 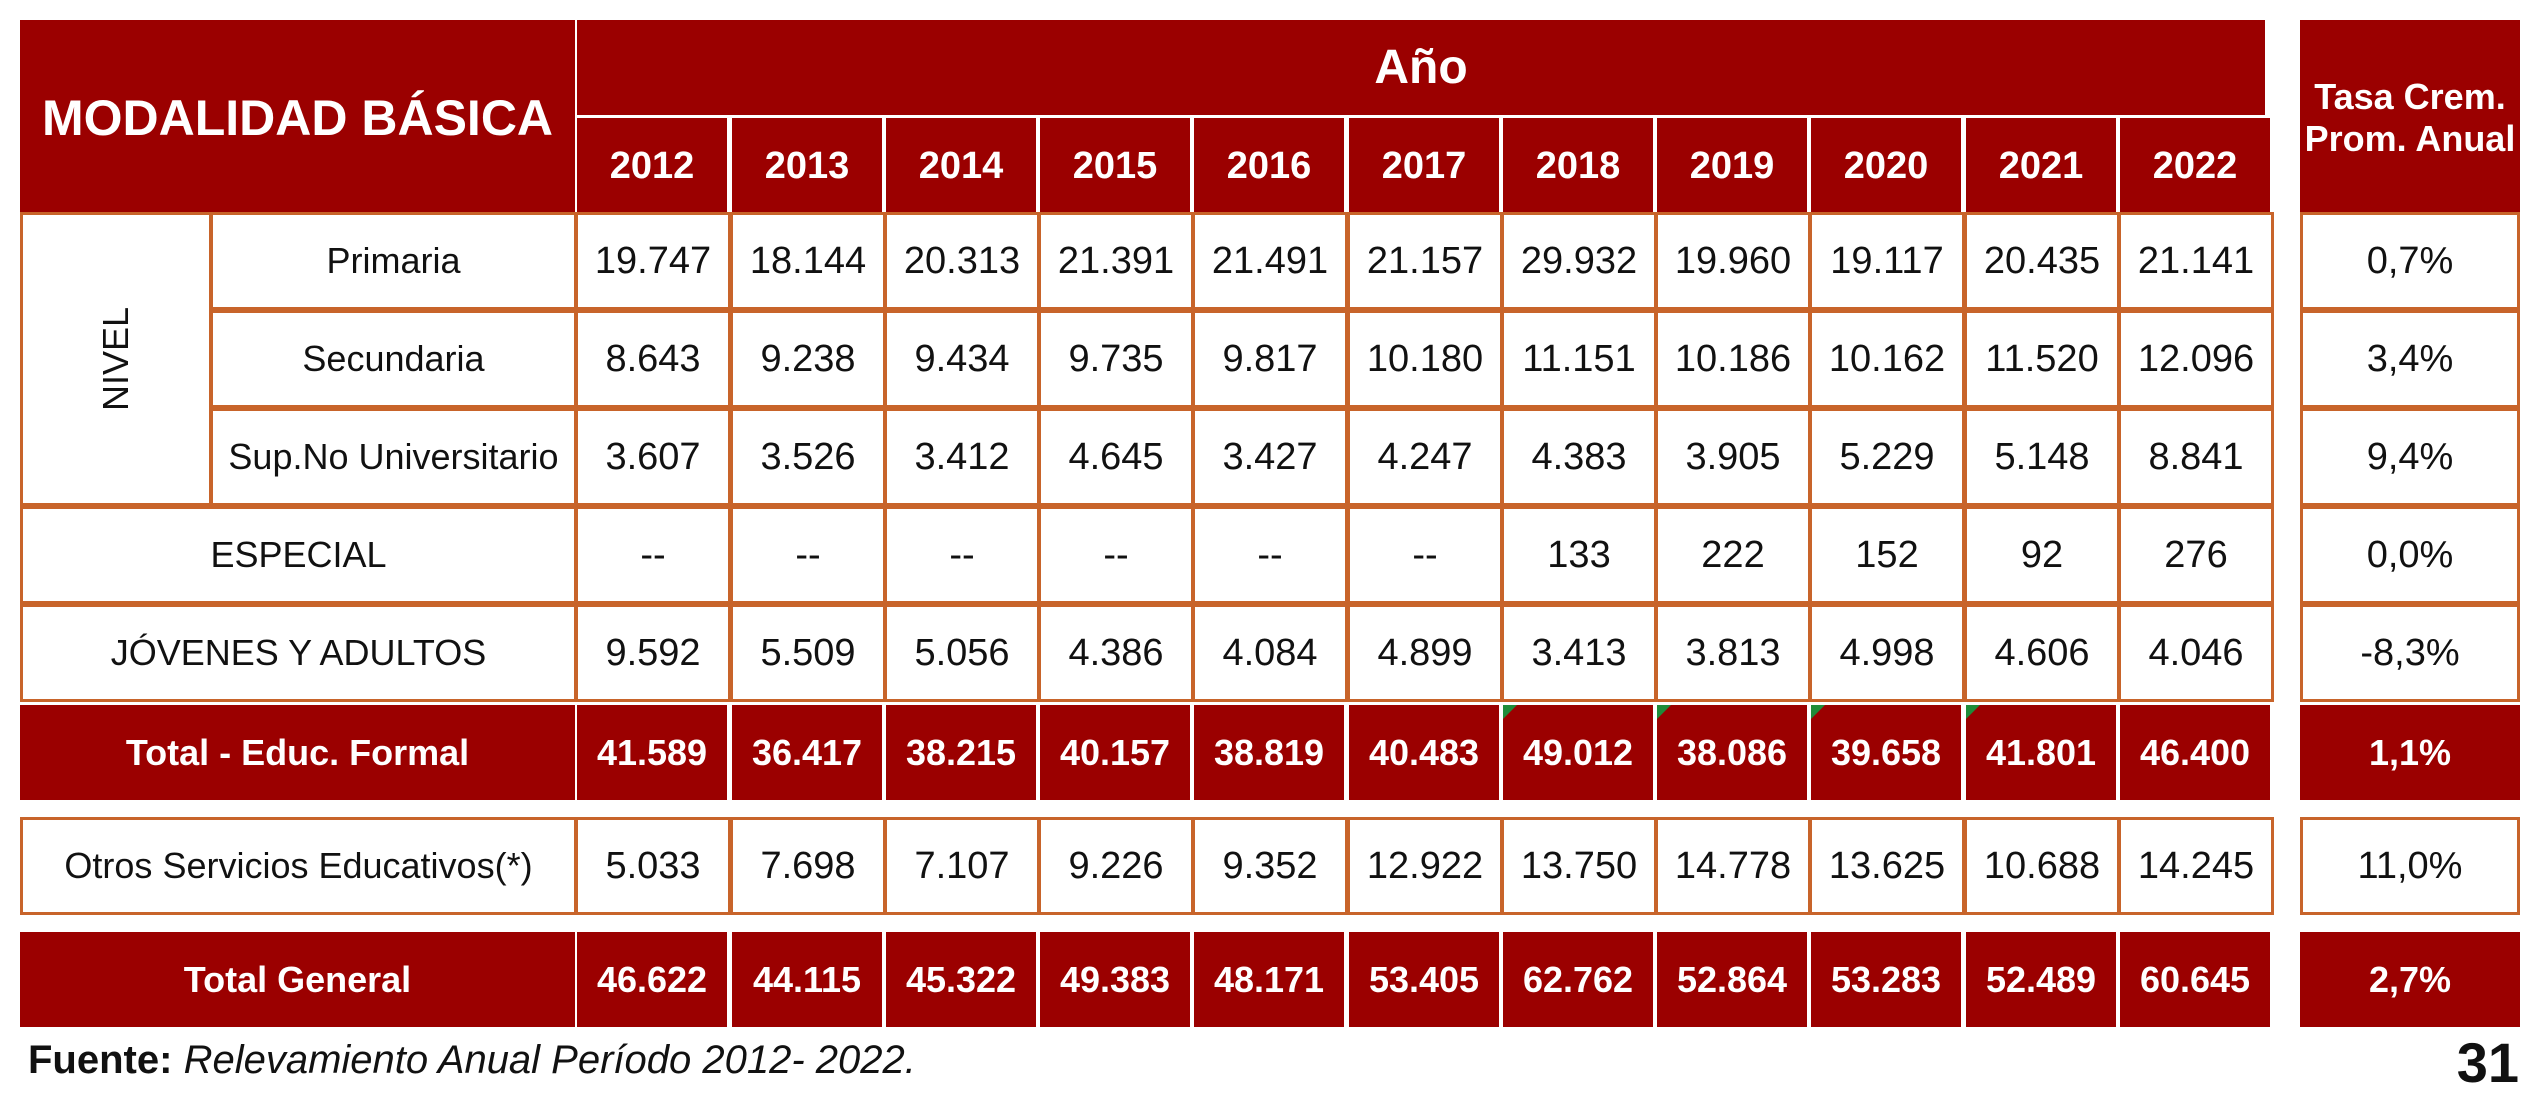 What do you see at coordinates (297, 752) in the screenshot?
I see `total-formal-label: Total - Educ. Formal` at bounding box center [297, 752].